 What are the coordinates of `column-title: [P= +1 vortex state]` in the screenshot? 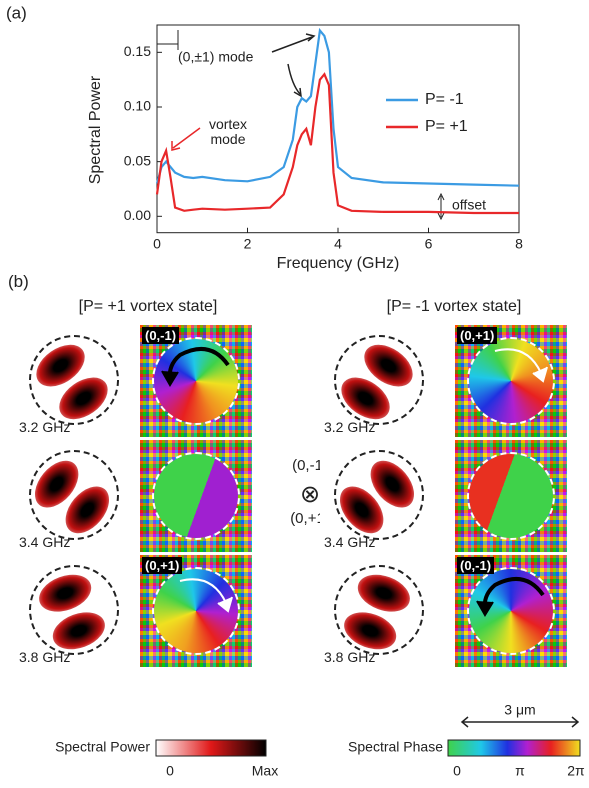 It's located at (148, 306).